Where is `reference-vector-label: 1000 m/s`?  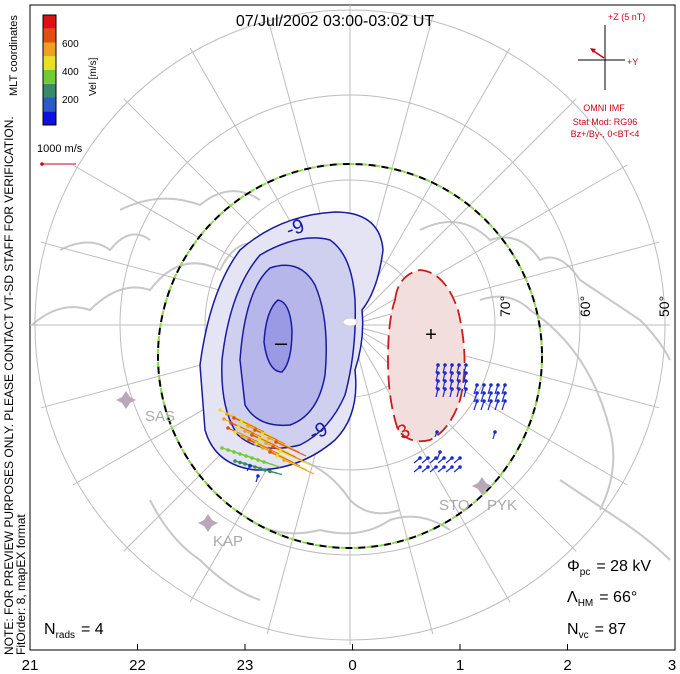 reference-vector-label: 1000 m/s is located at coordinates (60, 149).